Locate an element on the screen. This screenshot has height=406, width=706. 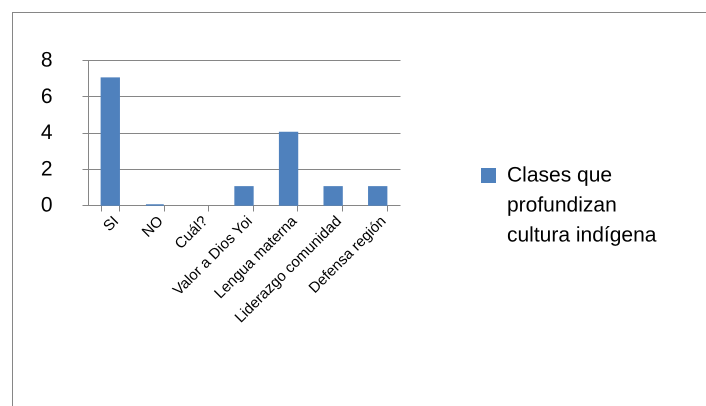
y-tick-label: 2 is located at coordinates (46, 168).